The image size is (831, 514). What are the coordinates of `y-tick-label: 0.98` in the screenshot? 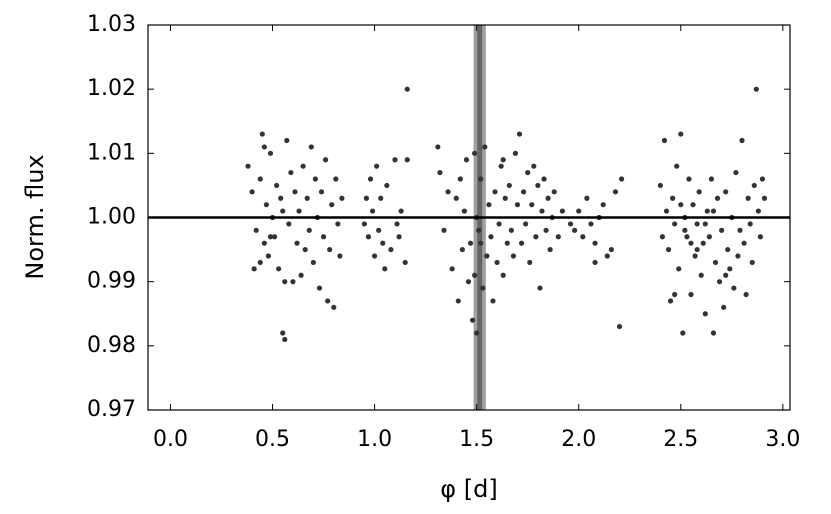 It's located at (111, 345).